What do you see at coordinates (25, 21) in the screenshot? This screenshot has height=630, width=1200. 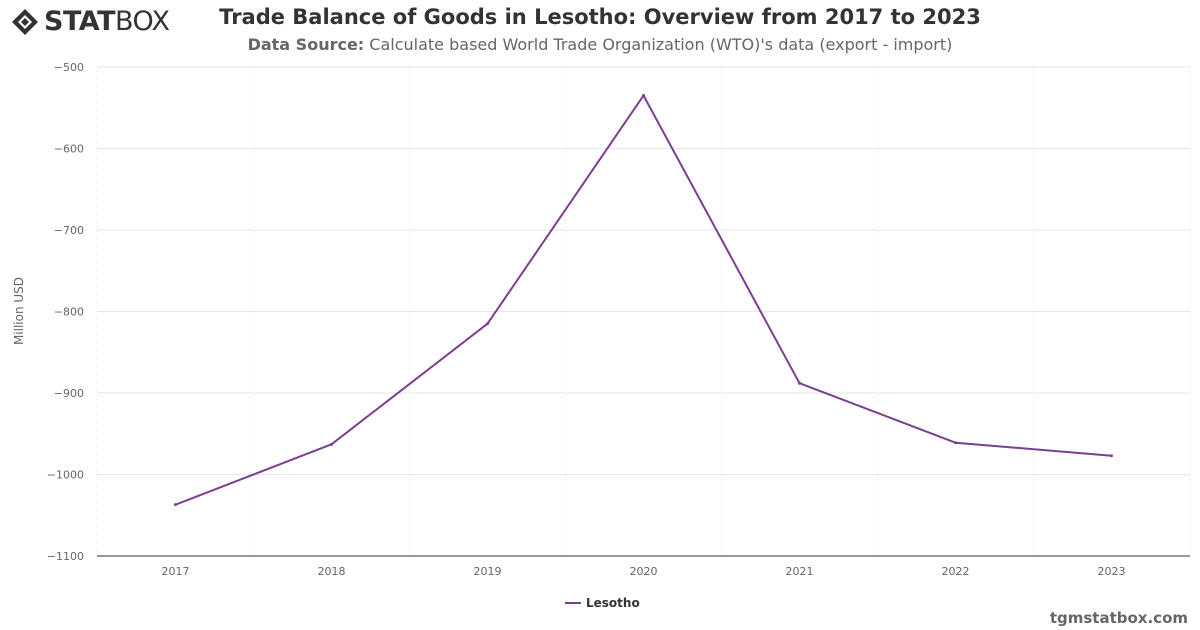 I see `diamond-logo-icon` at bounding box center [25, 21].